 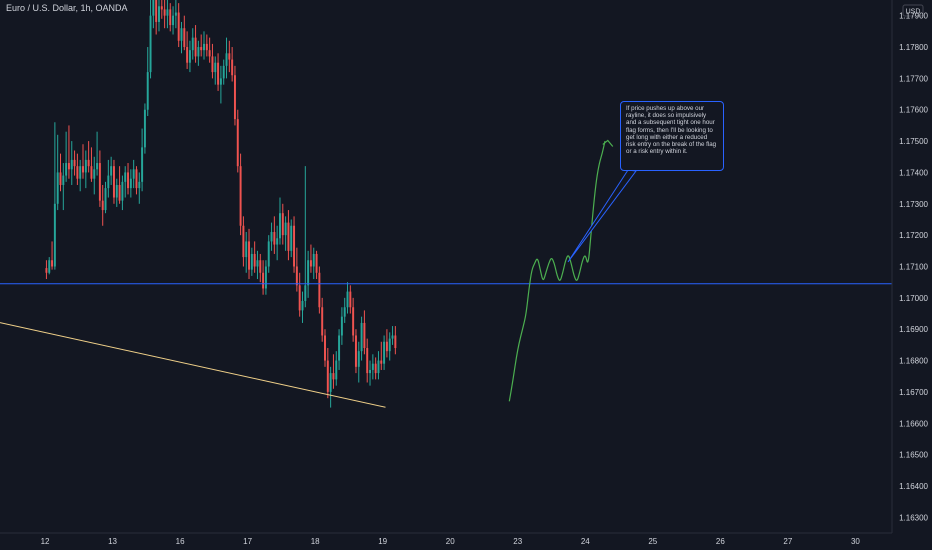 I want to click on currency-label: USD, so click(x=913, y=12).